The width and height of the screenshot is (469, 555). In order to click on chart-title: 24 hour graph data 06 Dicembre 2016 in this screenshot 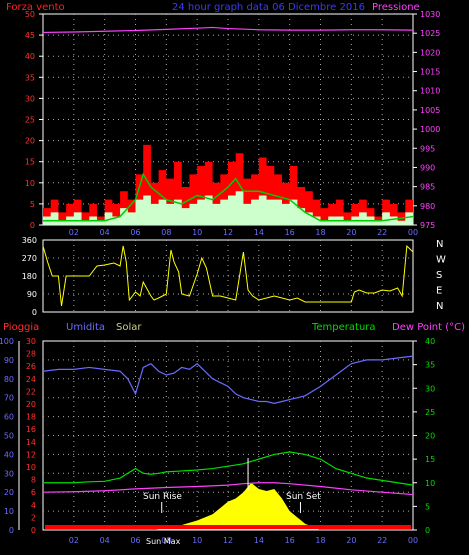, I will do `click(268, 7)`.